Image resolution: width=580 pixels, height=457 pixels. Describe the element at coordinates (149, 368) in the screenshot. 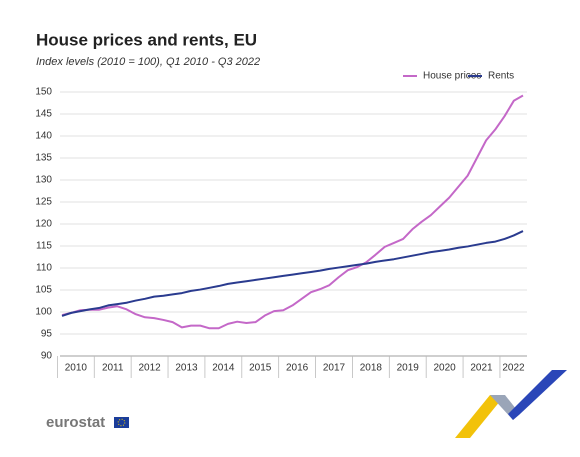

I see `x-tick-label: 2012` at that location.